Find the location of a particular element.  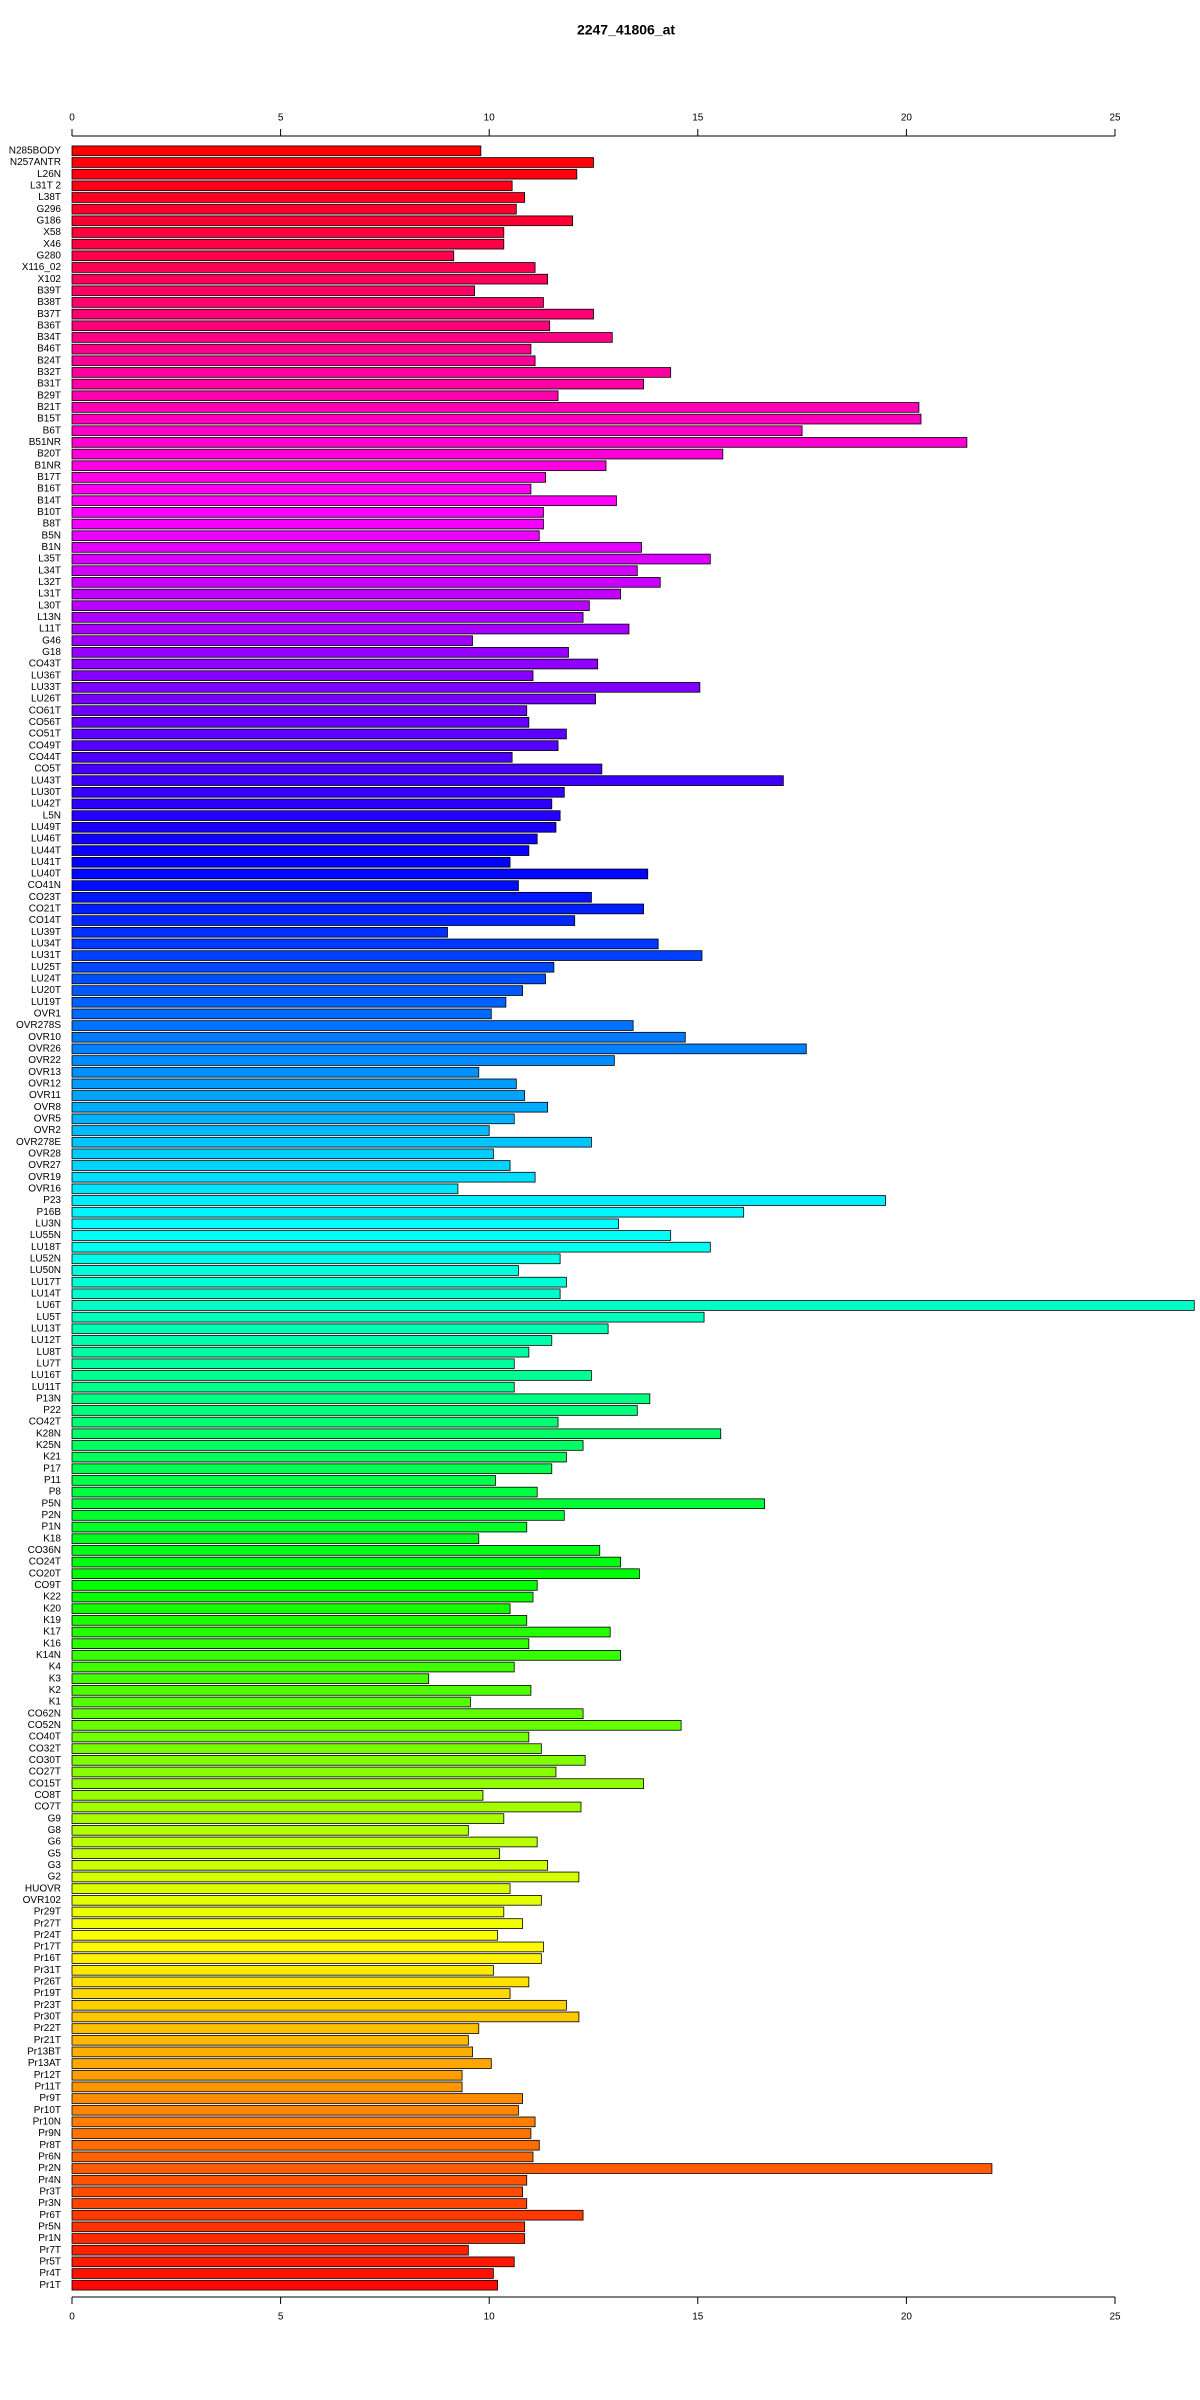

y-tick-label: K3 is located at coordinates (55, 1678).